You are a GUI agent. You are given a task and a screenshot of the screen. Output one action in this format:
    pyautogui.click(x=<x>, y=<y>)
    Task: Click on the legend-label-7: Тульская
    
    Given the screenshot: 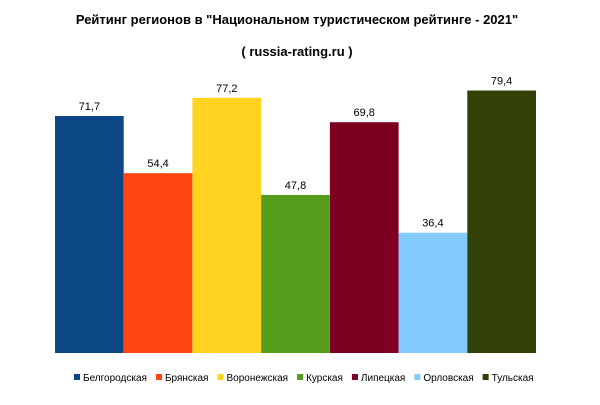 What is the action you would take?
    pyautogui.click(x=513, y=378)
    